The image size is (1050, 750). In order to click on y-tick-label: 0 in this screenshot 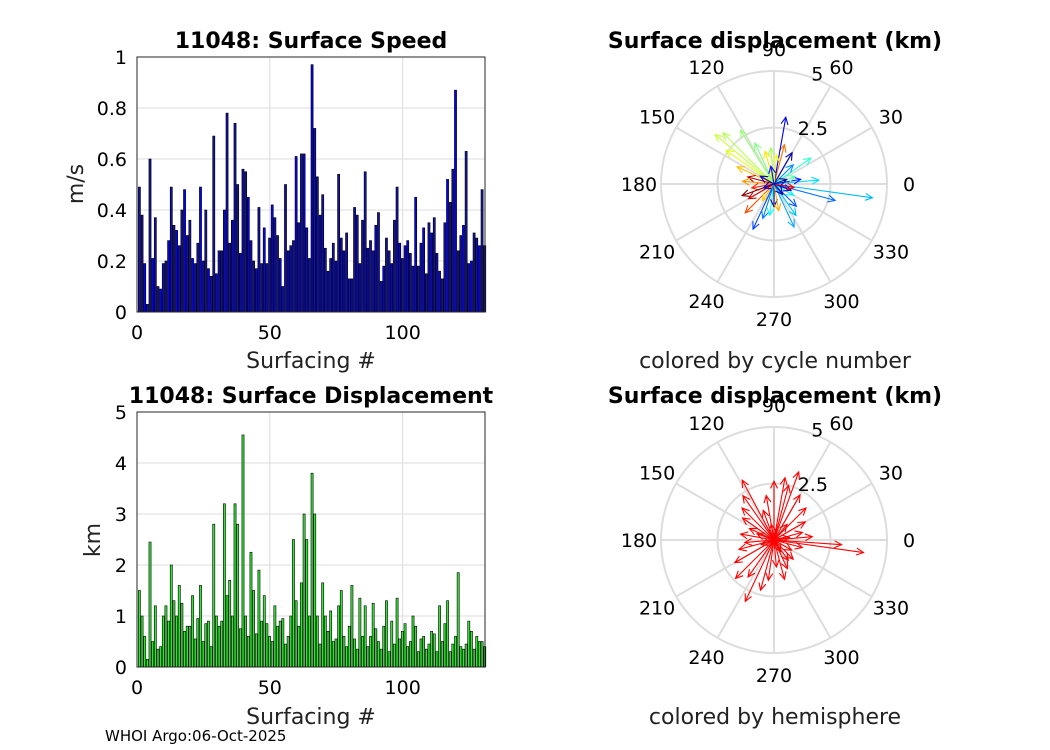, I will do `click(121, 668)`.